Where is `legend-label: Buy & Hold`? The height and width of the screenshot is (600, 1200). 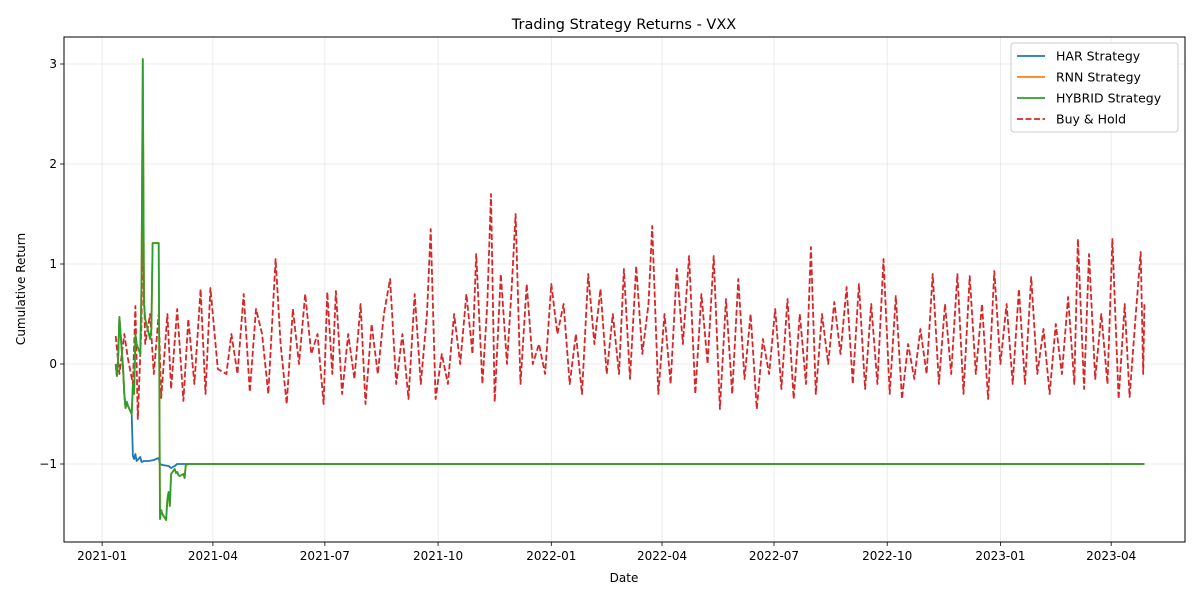
legend-label: Buy & Hold is located at coordinates (1091, 119).